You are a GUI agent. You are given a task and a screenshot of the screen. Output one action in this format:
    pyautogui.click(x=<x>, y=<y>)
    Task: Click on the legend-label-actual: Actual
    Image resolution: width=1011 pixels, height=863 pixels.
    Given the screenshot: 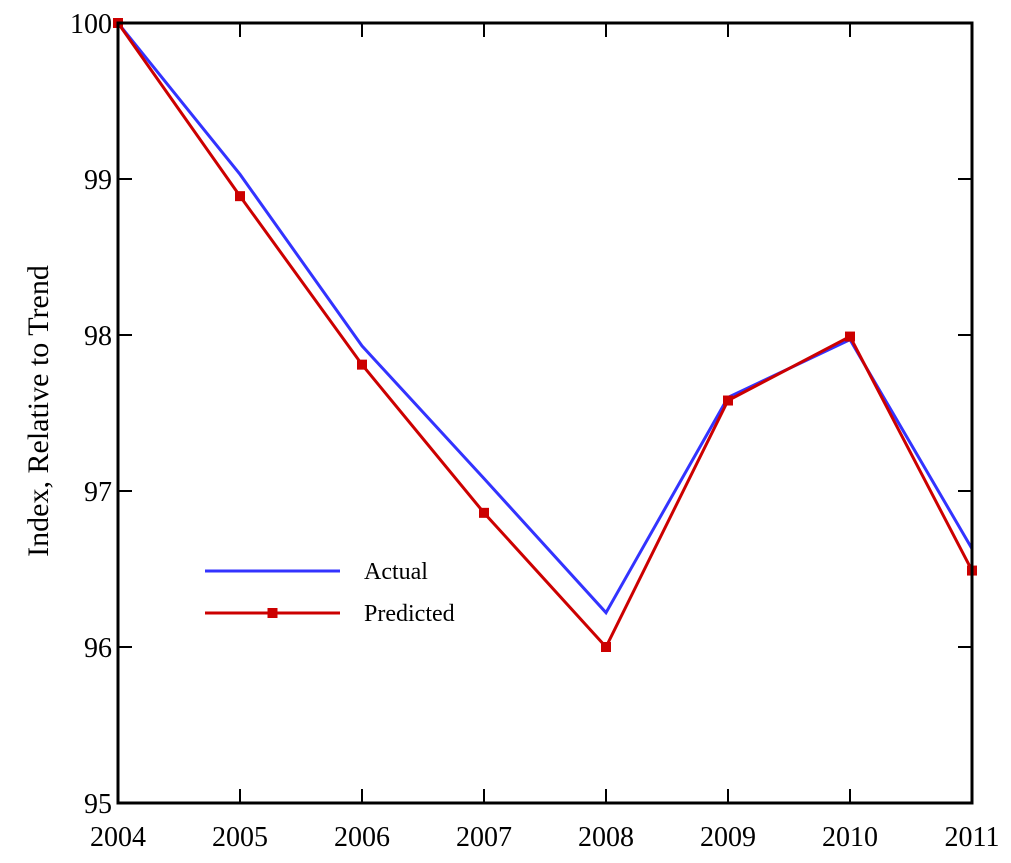 What is the action you would take?
    pyautogui.click(x=396, y=572)
    